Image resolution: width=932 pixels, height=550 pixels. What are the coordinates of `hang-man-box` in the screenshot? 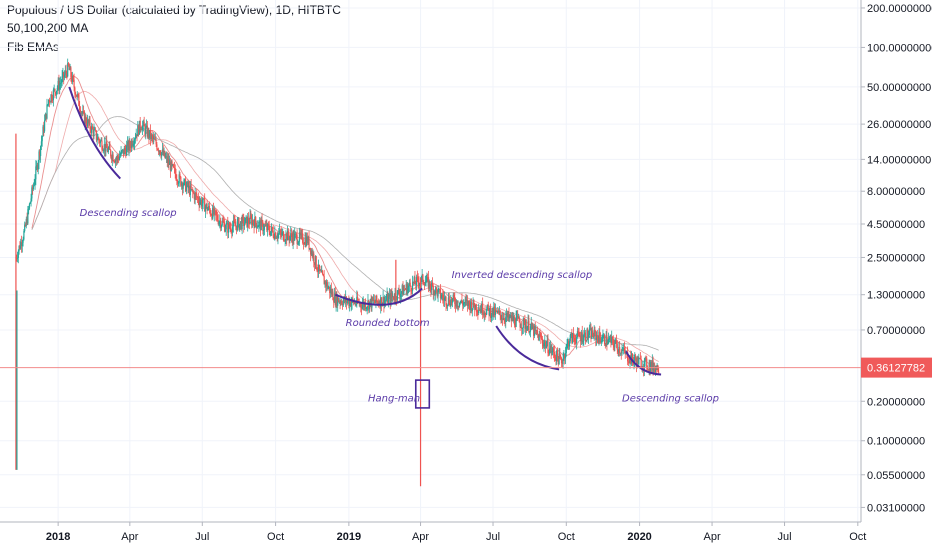 It's located at (422, 394).